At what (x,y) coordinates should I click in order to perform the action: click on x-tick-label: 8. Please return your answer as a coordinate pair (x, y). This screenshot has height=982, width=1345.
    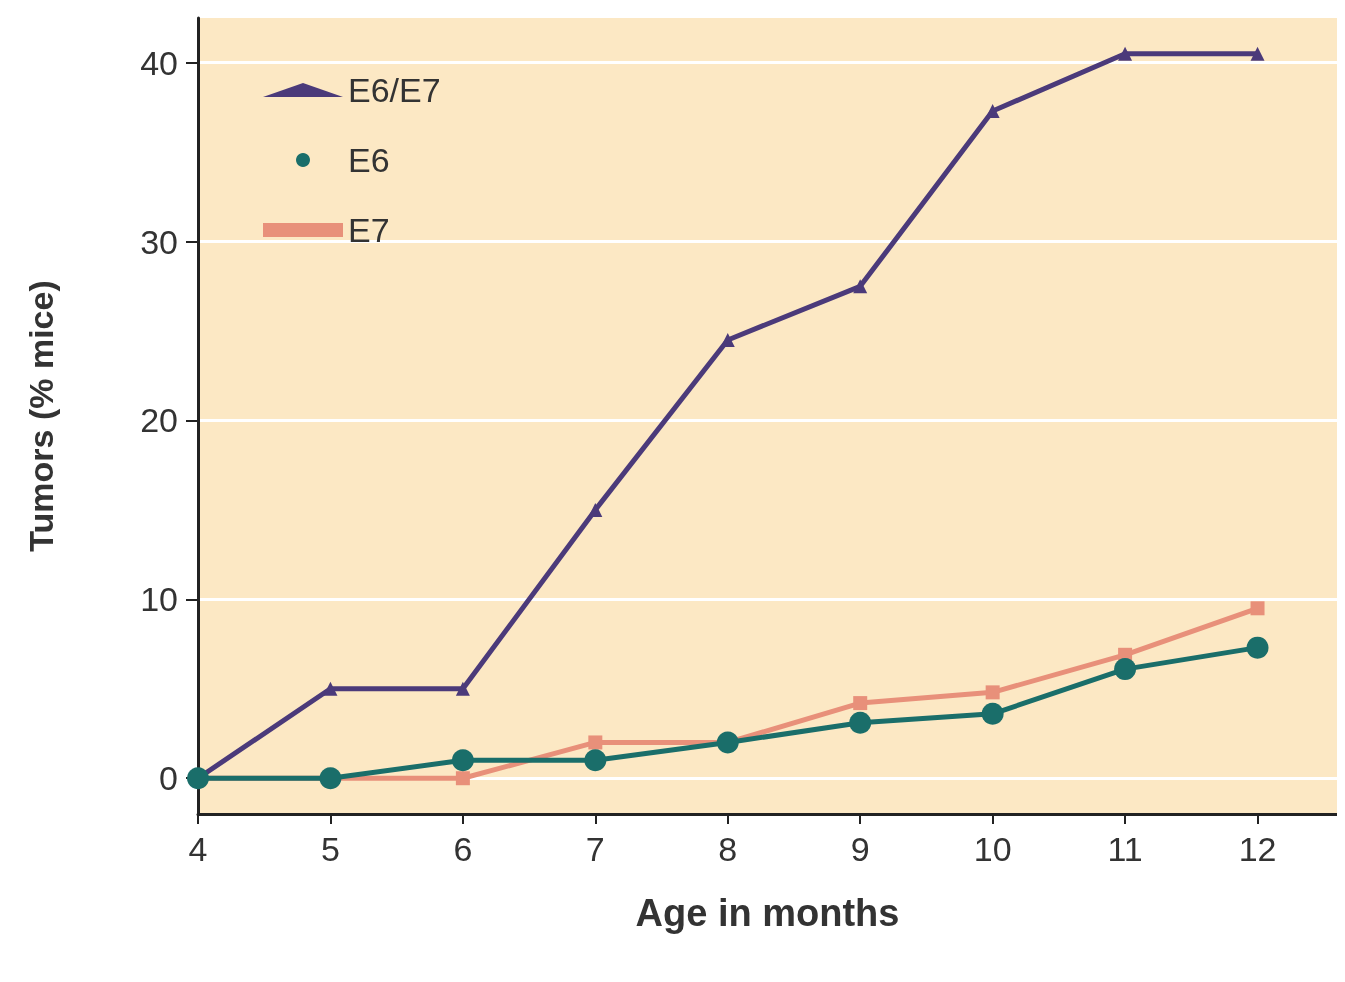
    Looking at the image, I should click on (728, 849).